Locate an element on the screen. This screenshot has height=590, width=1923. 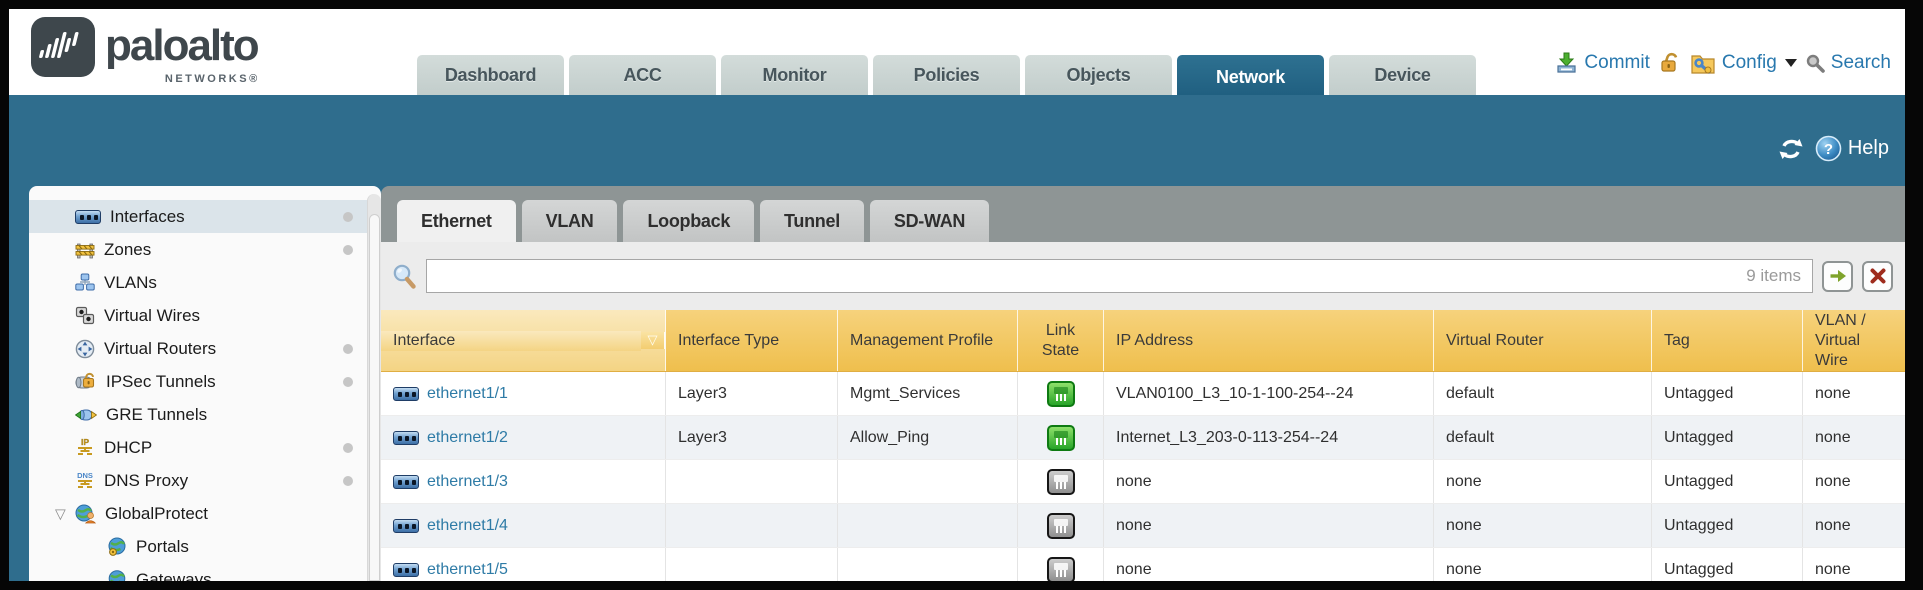
table-row: ethernet1/3 none none Untagged none is located at coordinates (1143, 482).